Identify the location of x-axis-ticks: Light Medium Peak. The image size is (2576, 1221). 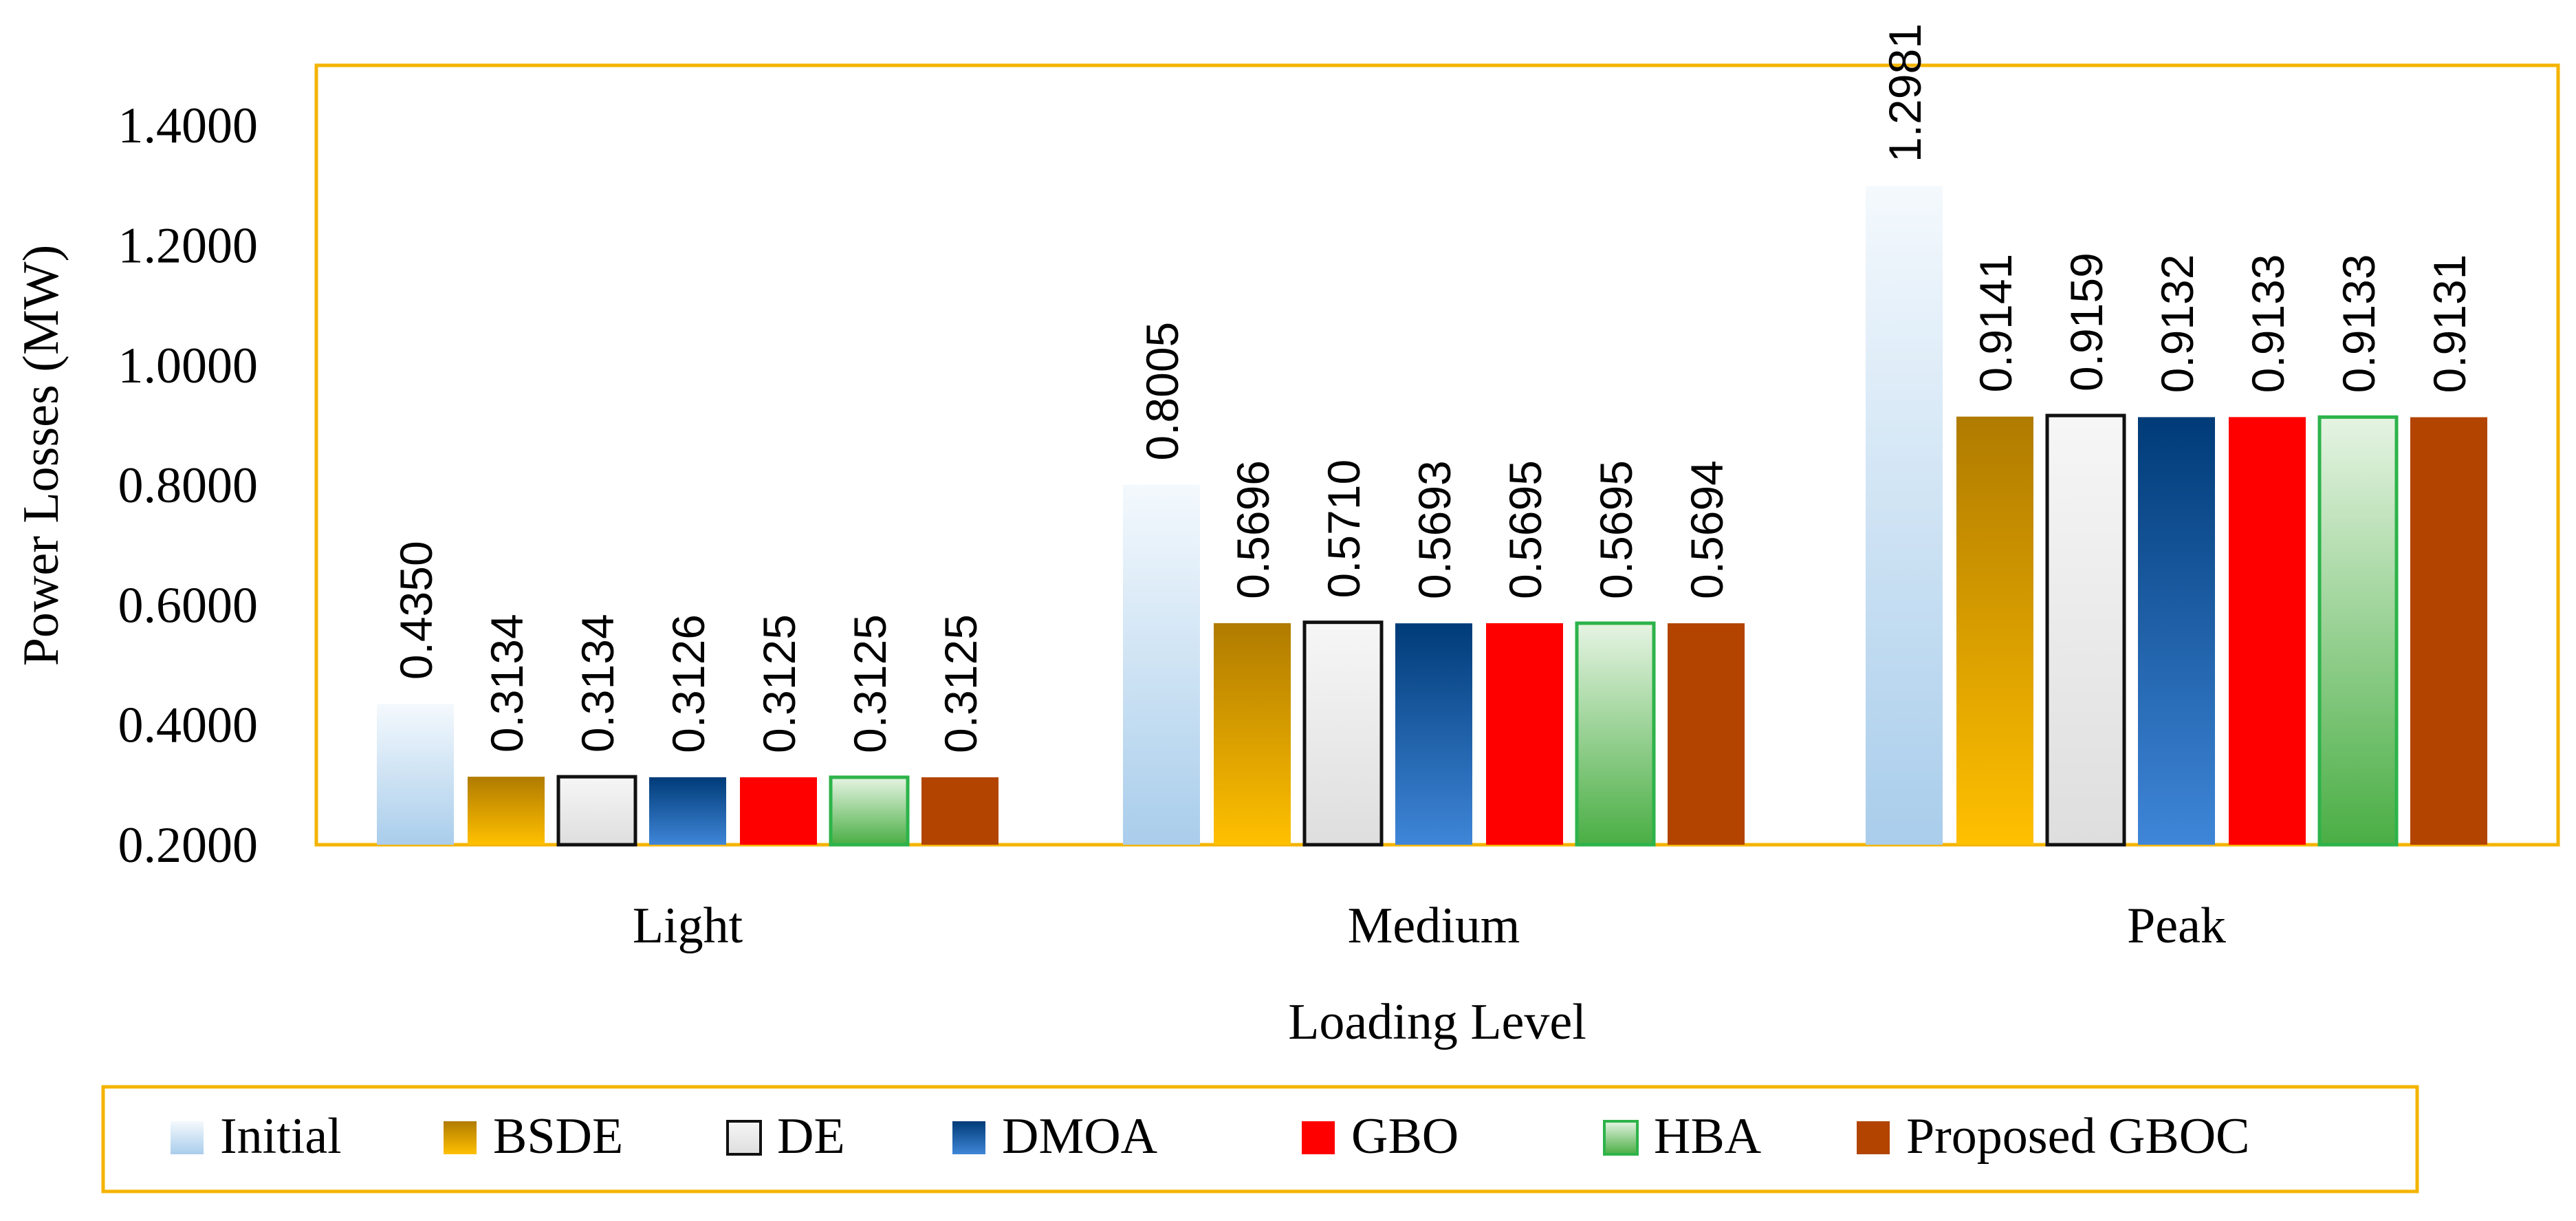
(1429, 926).